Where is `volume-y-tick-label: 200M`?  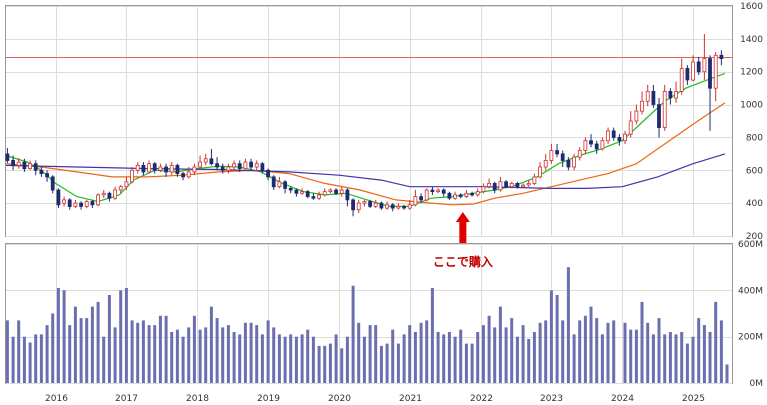 volume-y-tick-label: 200M is located at coordinates (750, 338).